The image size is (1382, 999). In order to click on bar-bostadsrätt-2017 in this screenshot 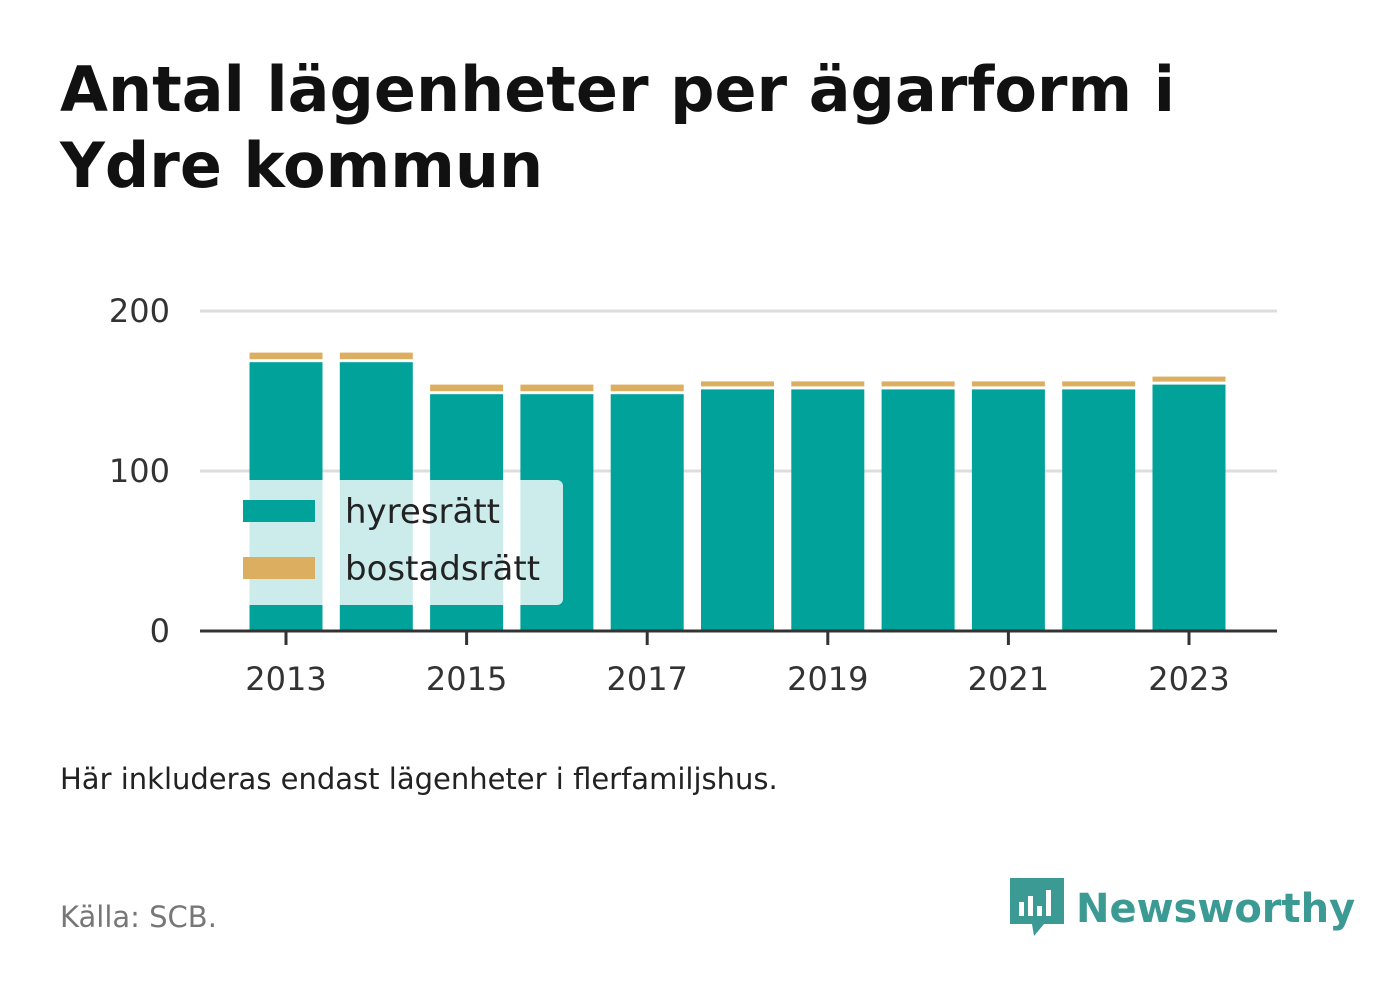, I will do `click(647, 388)`.